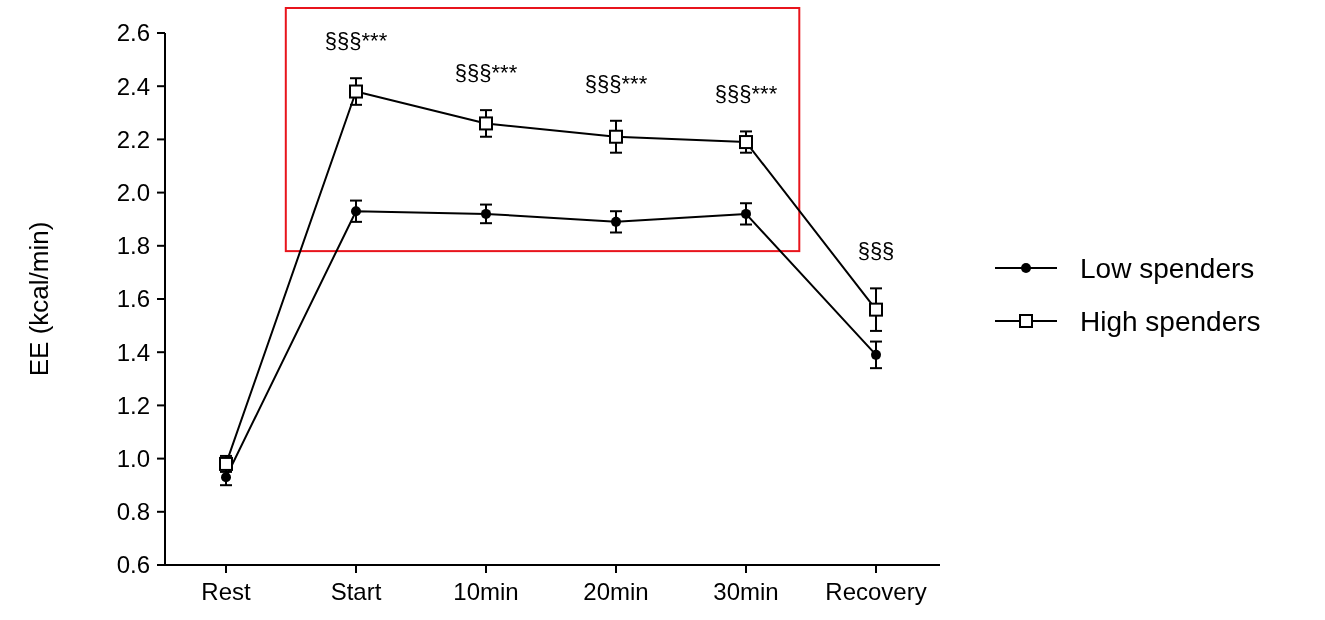  What do you see at coordinates (133, 139) in the screenshot?
I see `y-tick-label: 2.2` at bounding box center [133, 139].